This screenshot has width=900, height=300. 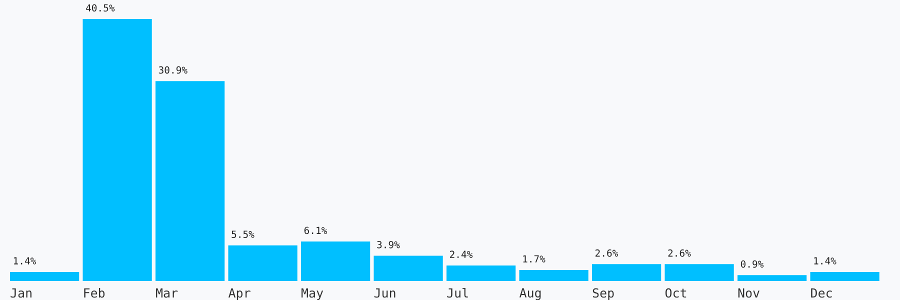 What do you see at coordinates (603, 294) in the screenshot?
I see `x-tick-label: Sep` at bounding box center [603, 294].